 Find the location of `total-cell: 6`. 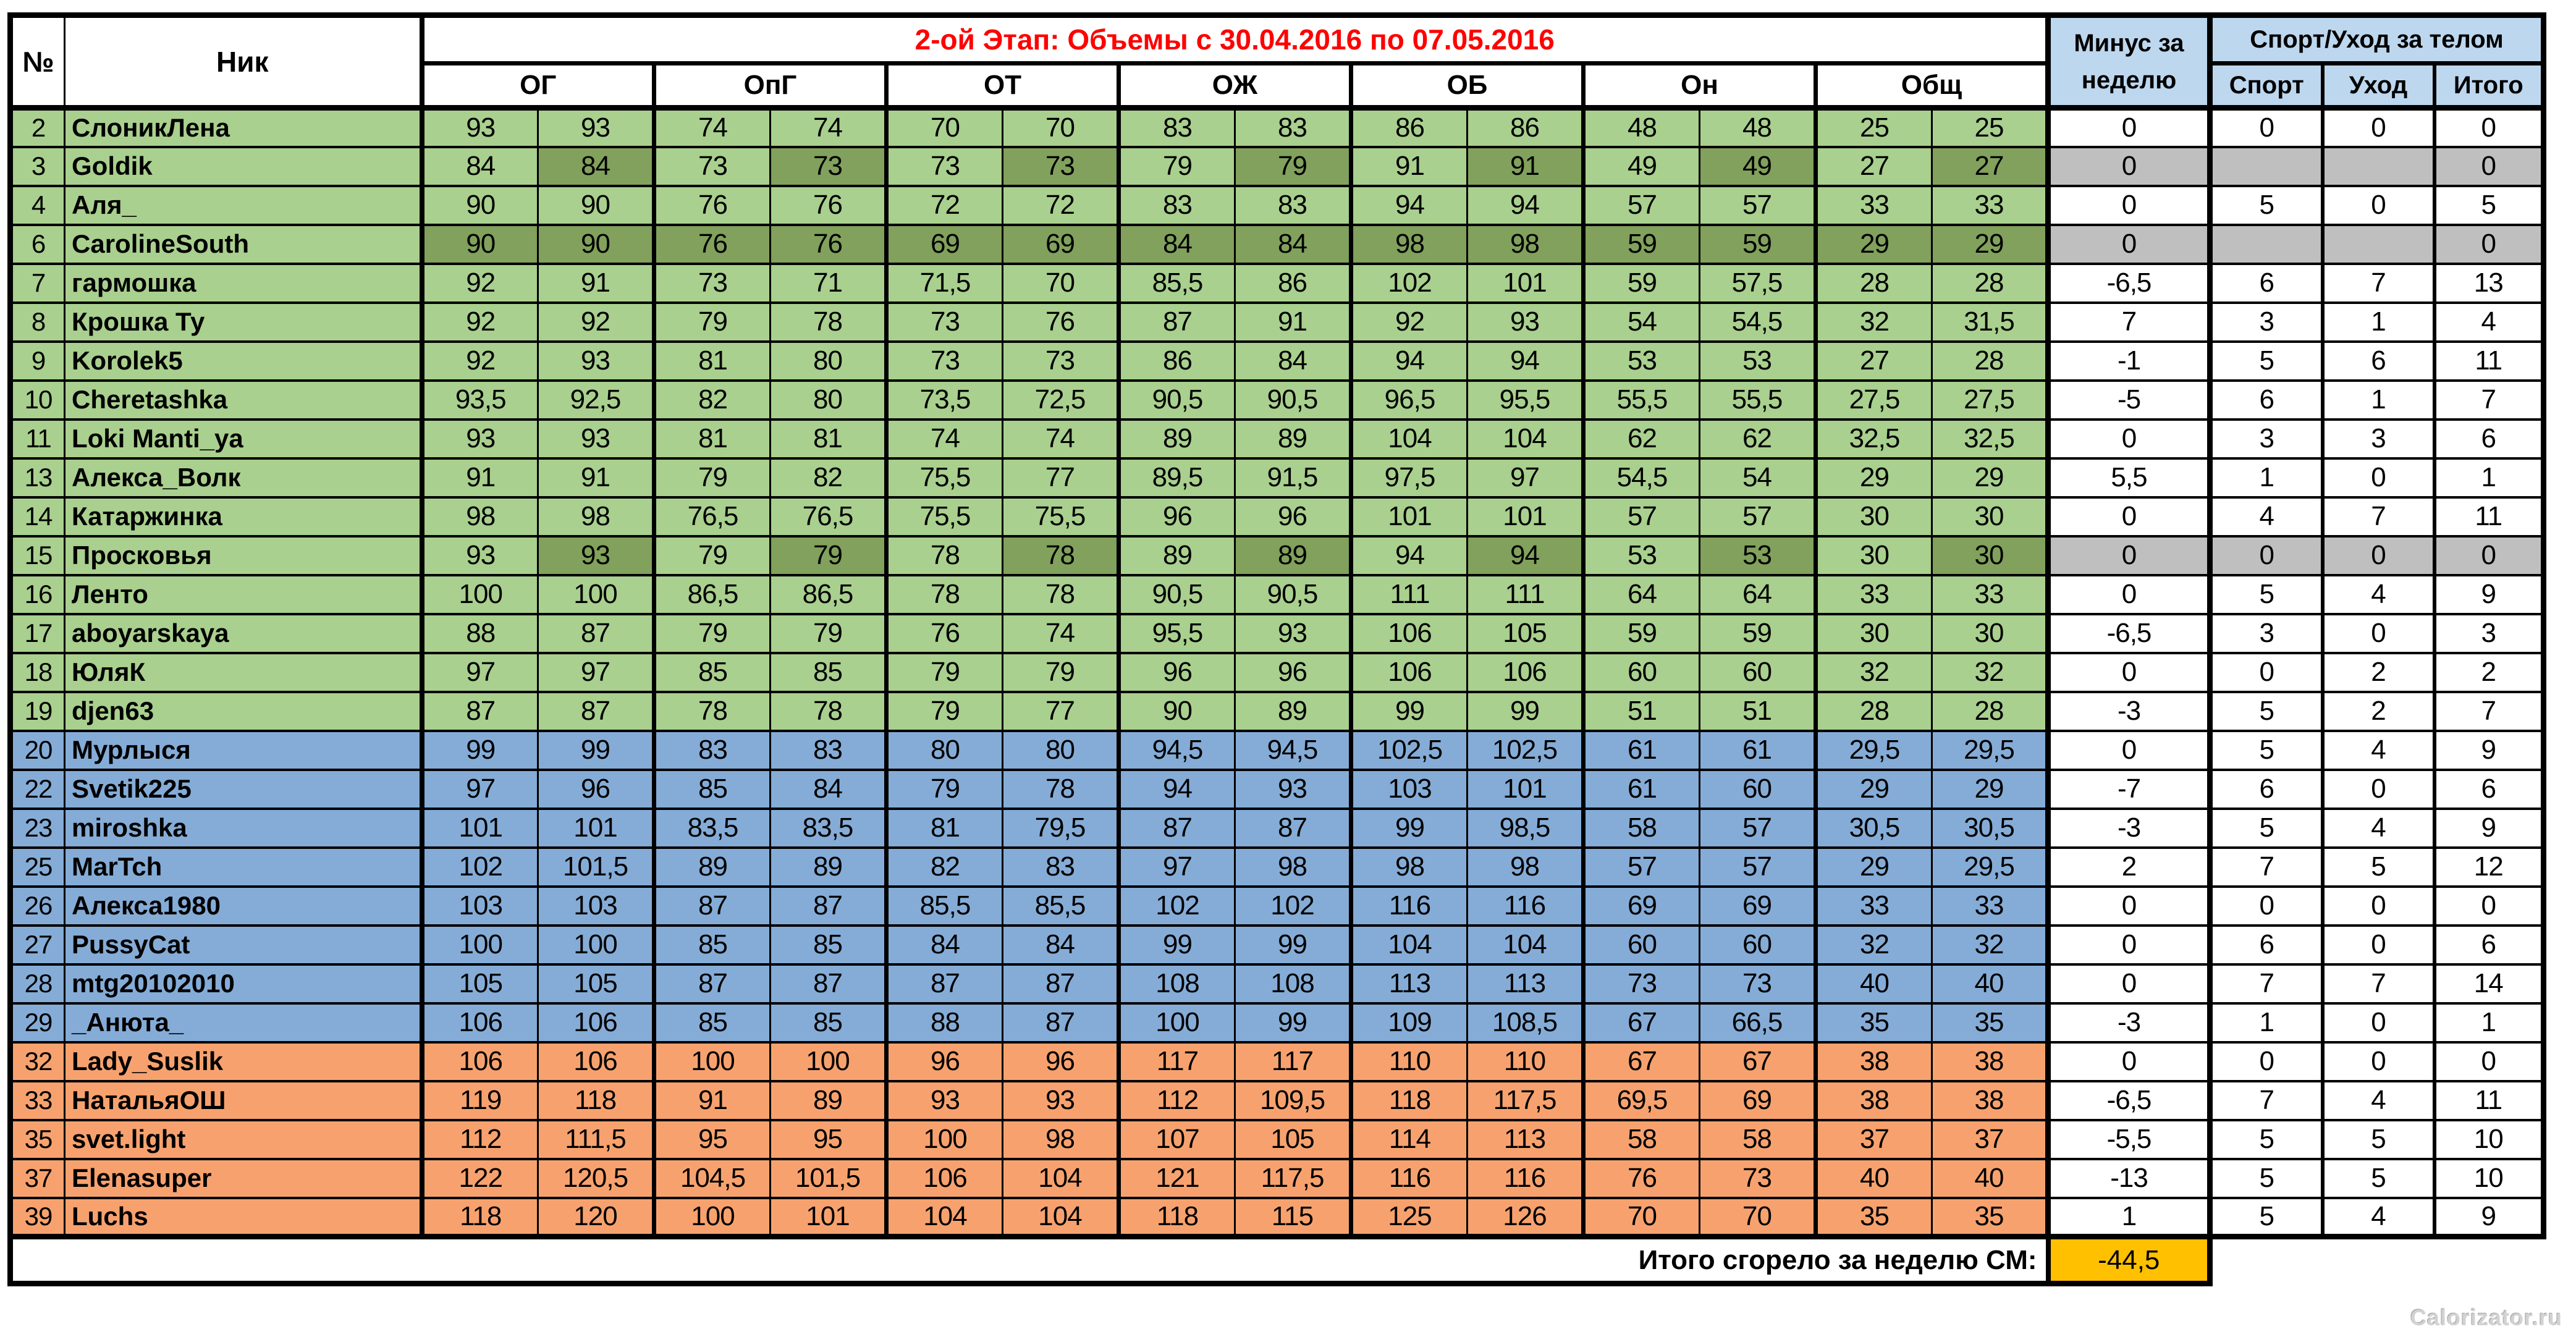

total-cell: 6 is located at coordinates (2488, 439).